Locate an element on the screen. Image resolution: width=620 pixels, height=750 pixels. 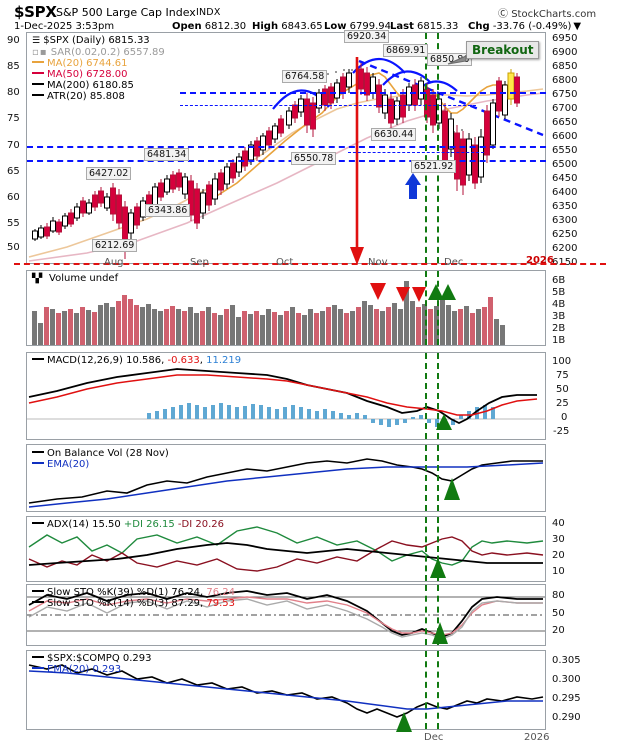
adx-plot is located at coordinates (286, 549).